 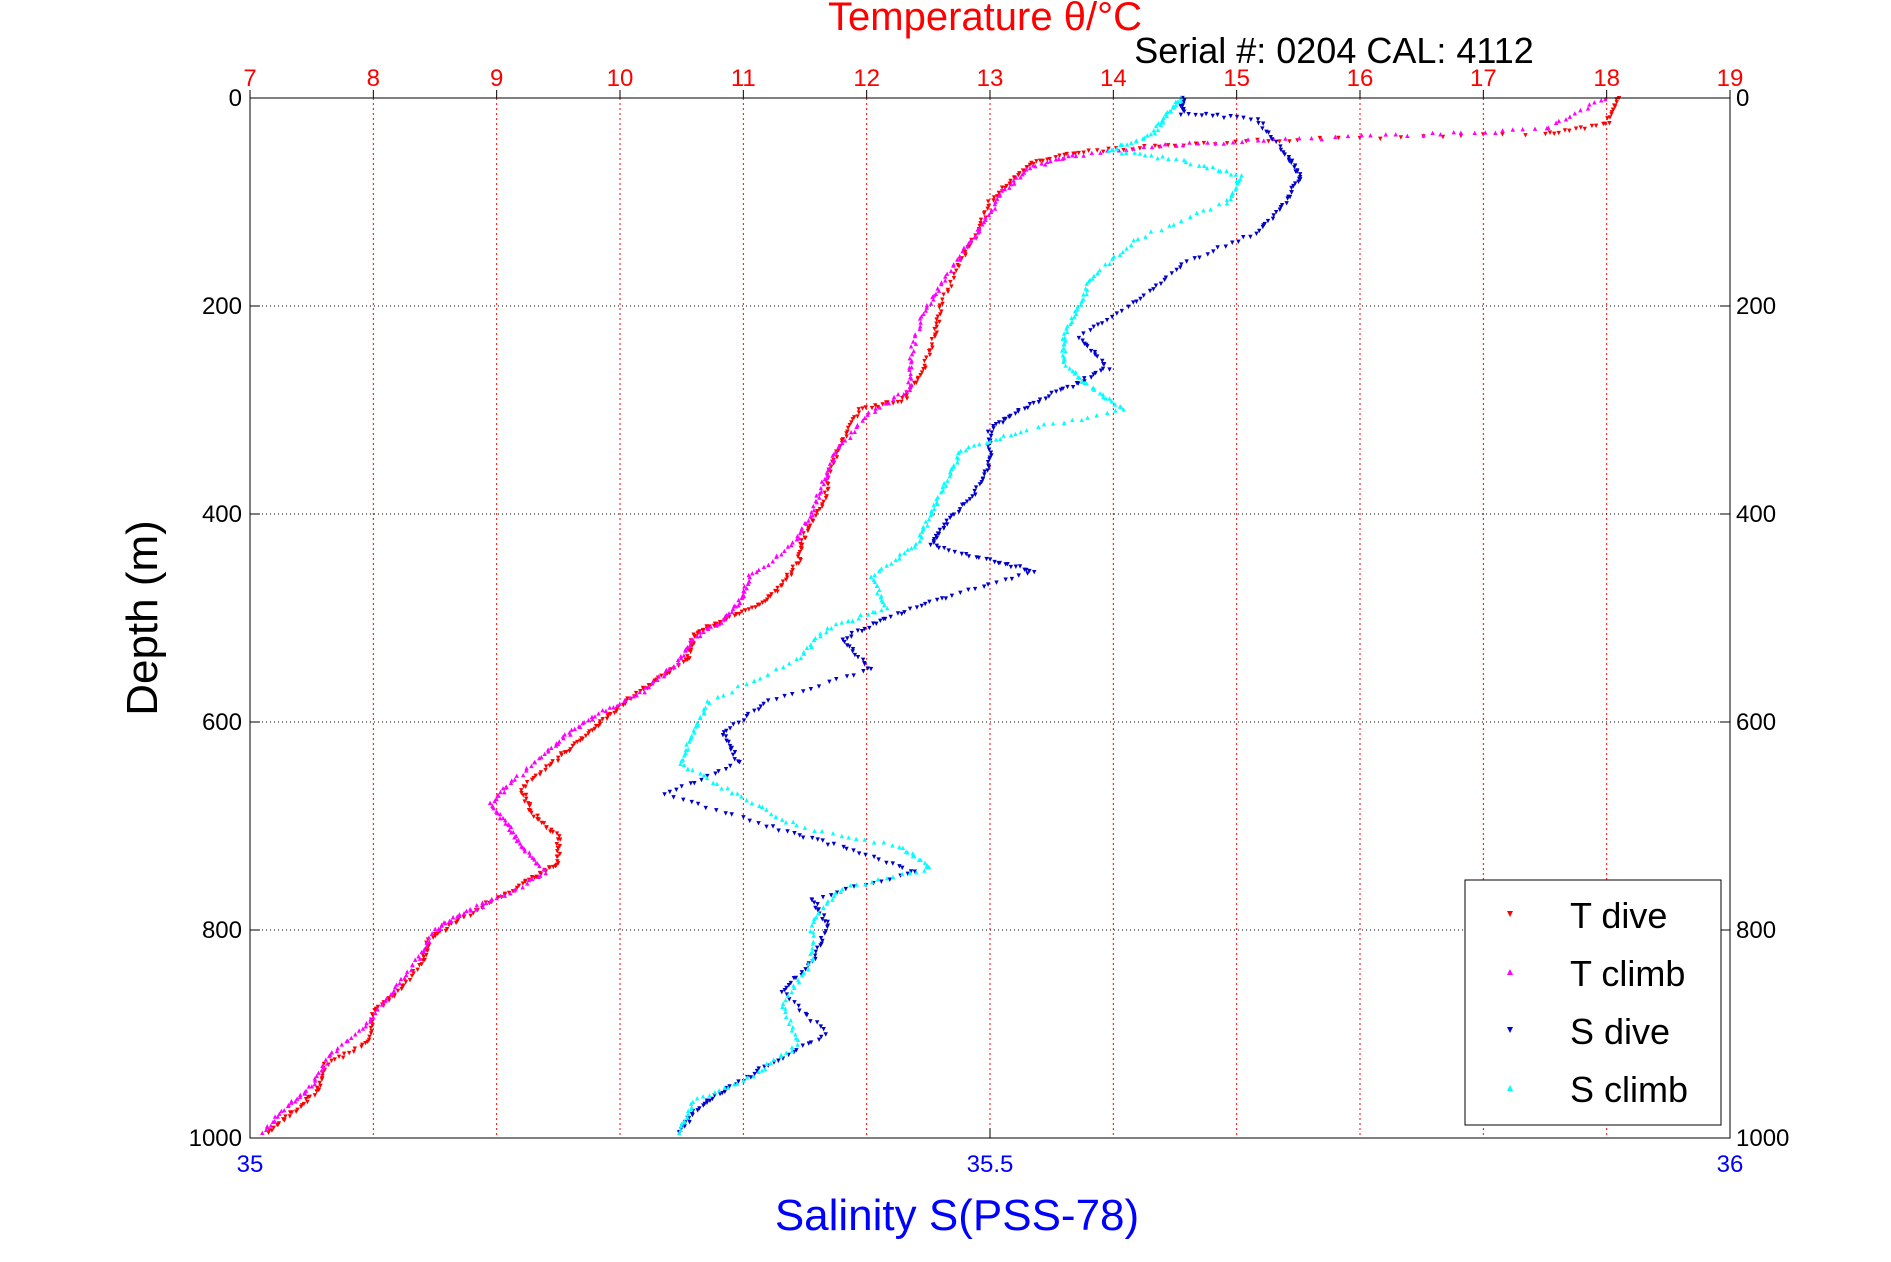 What do you see at coordinates (142, 618) in the screenshot?
I see `y-axis-label: Depth (m)` at bounding box center [142, 618].